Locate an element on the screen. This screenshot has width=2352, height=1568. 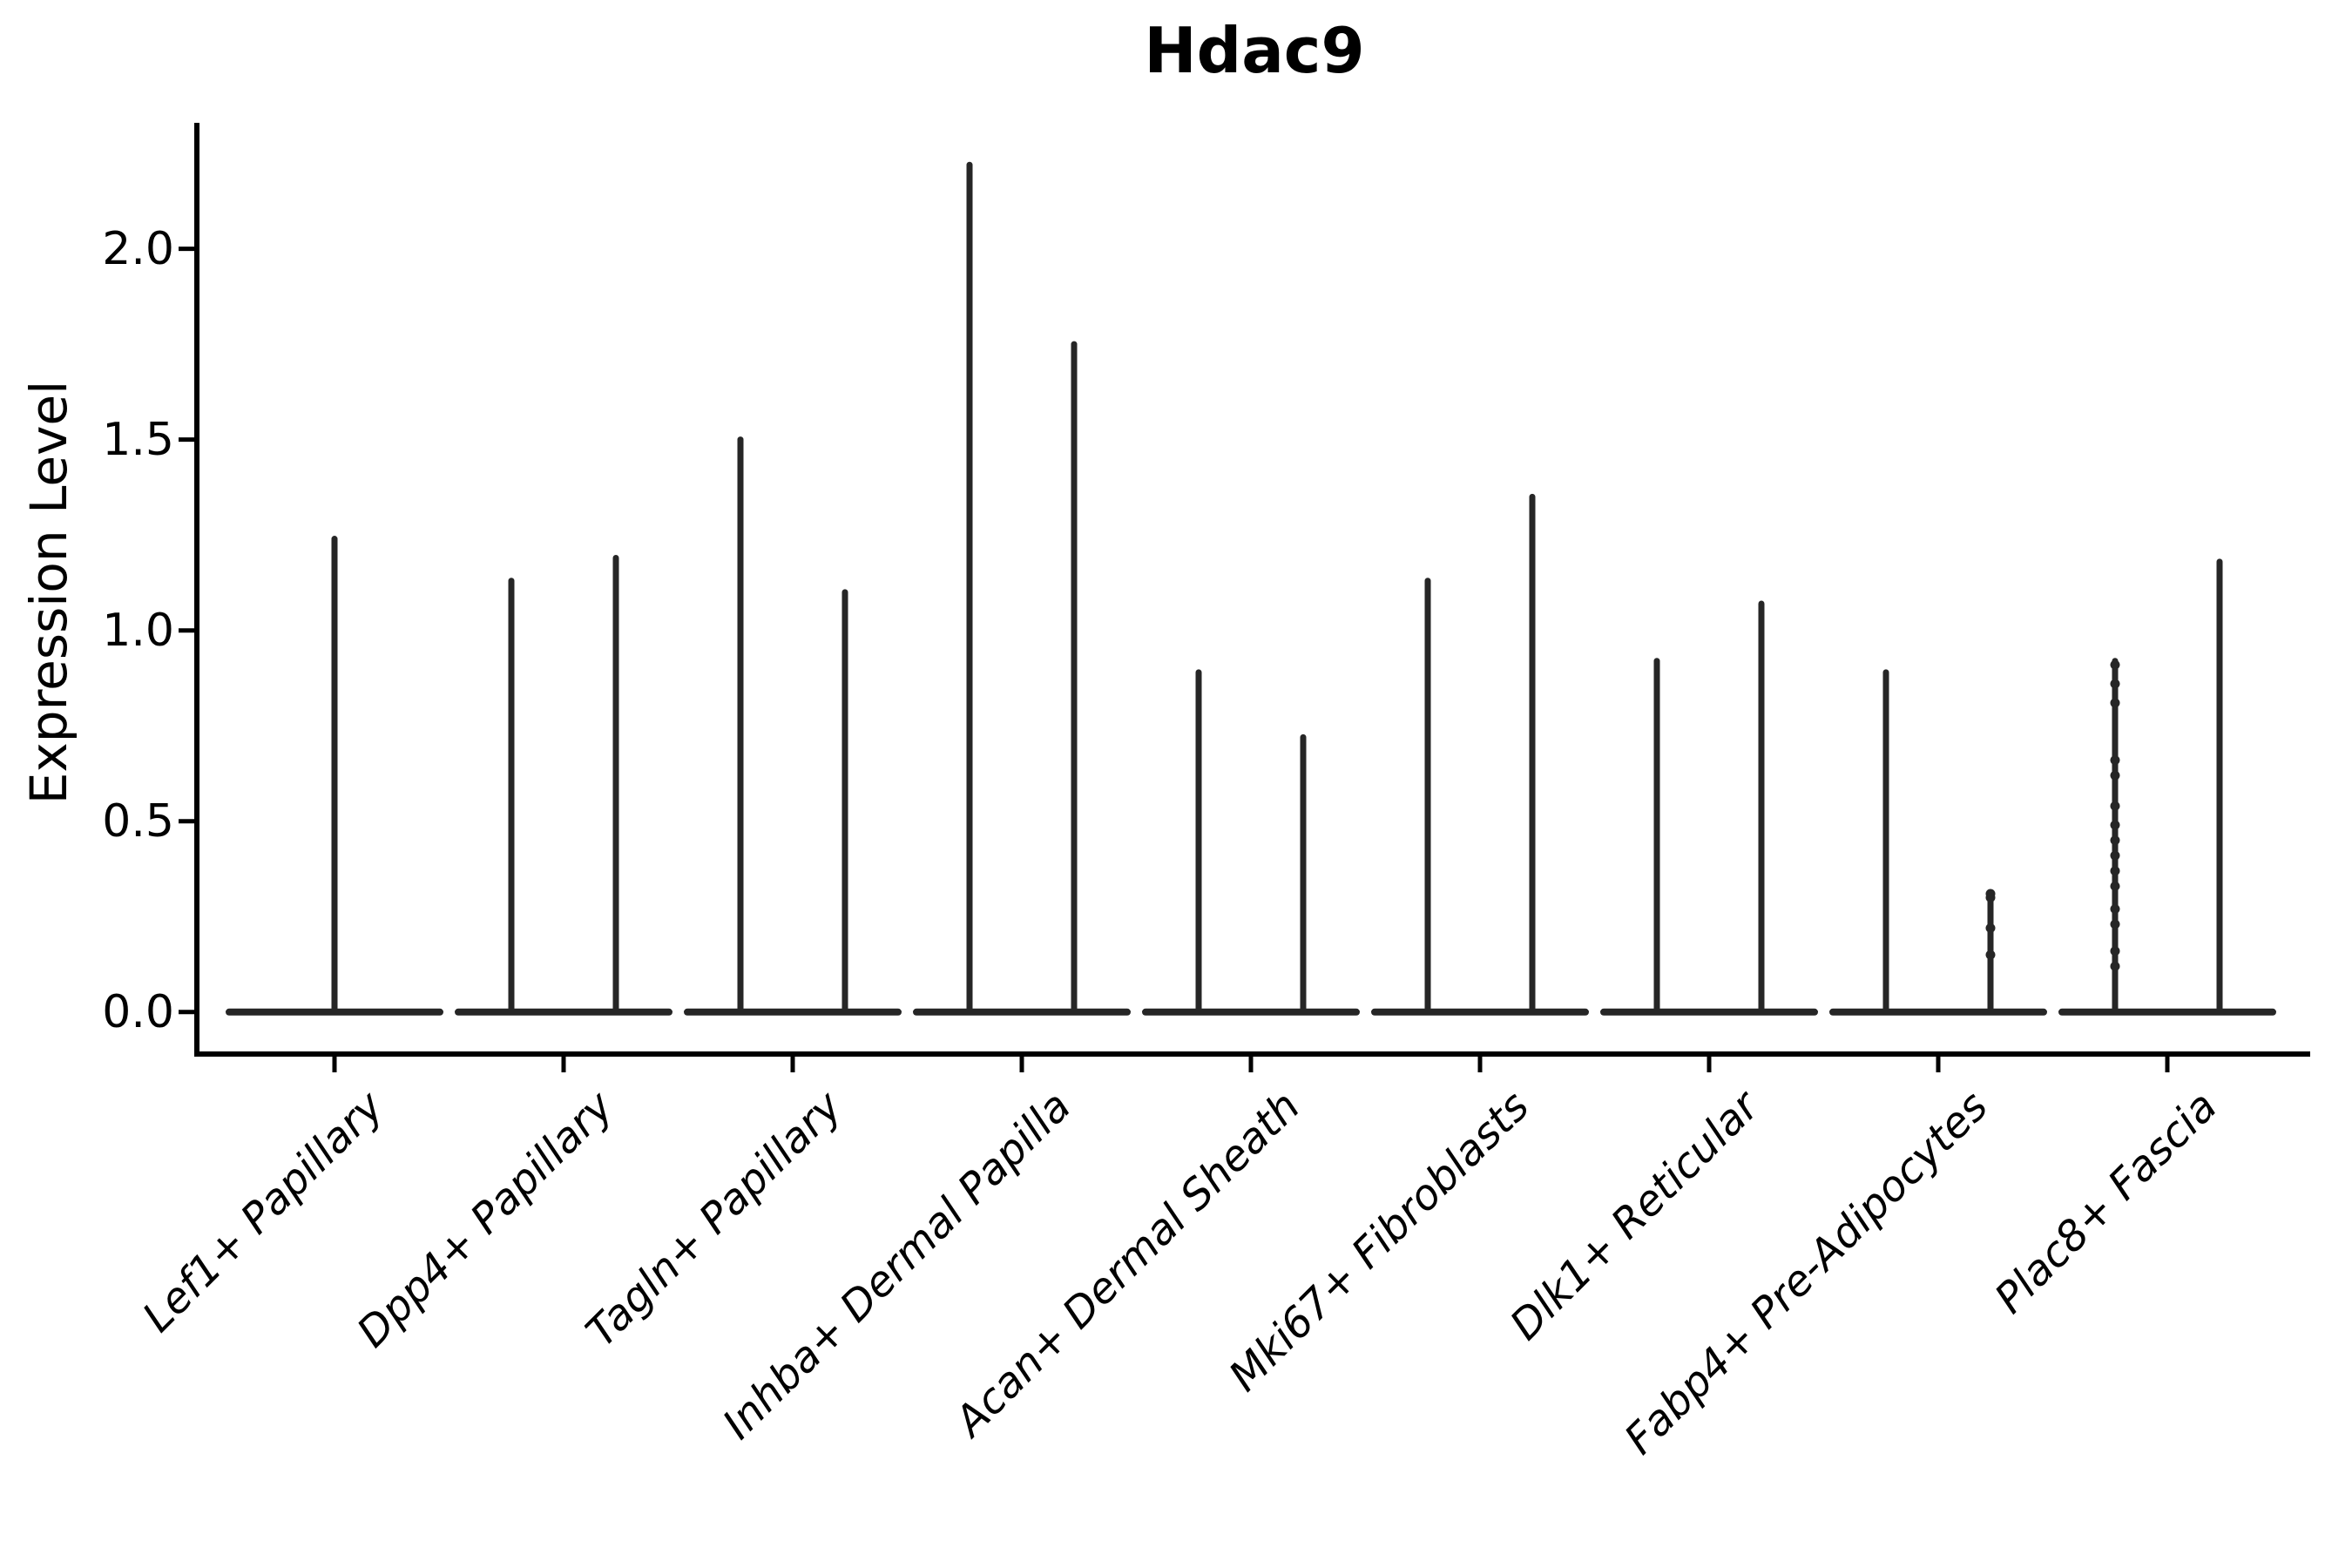
chart-title: Hdac9 is located at coordinates (1254, 50).